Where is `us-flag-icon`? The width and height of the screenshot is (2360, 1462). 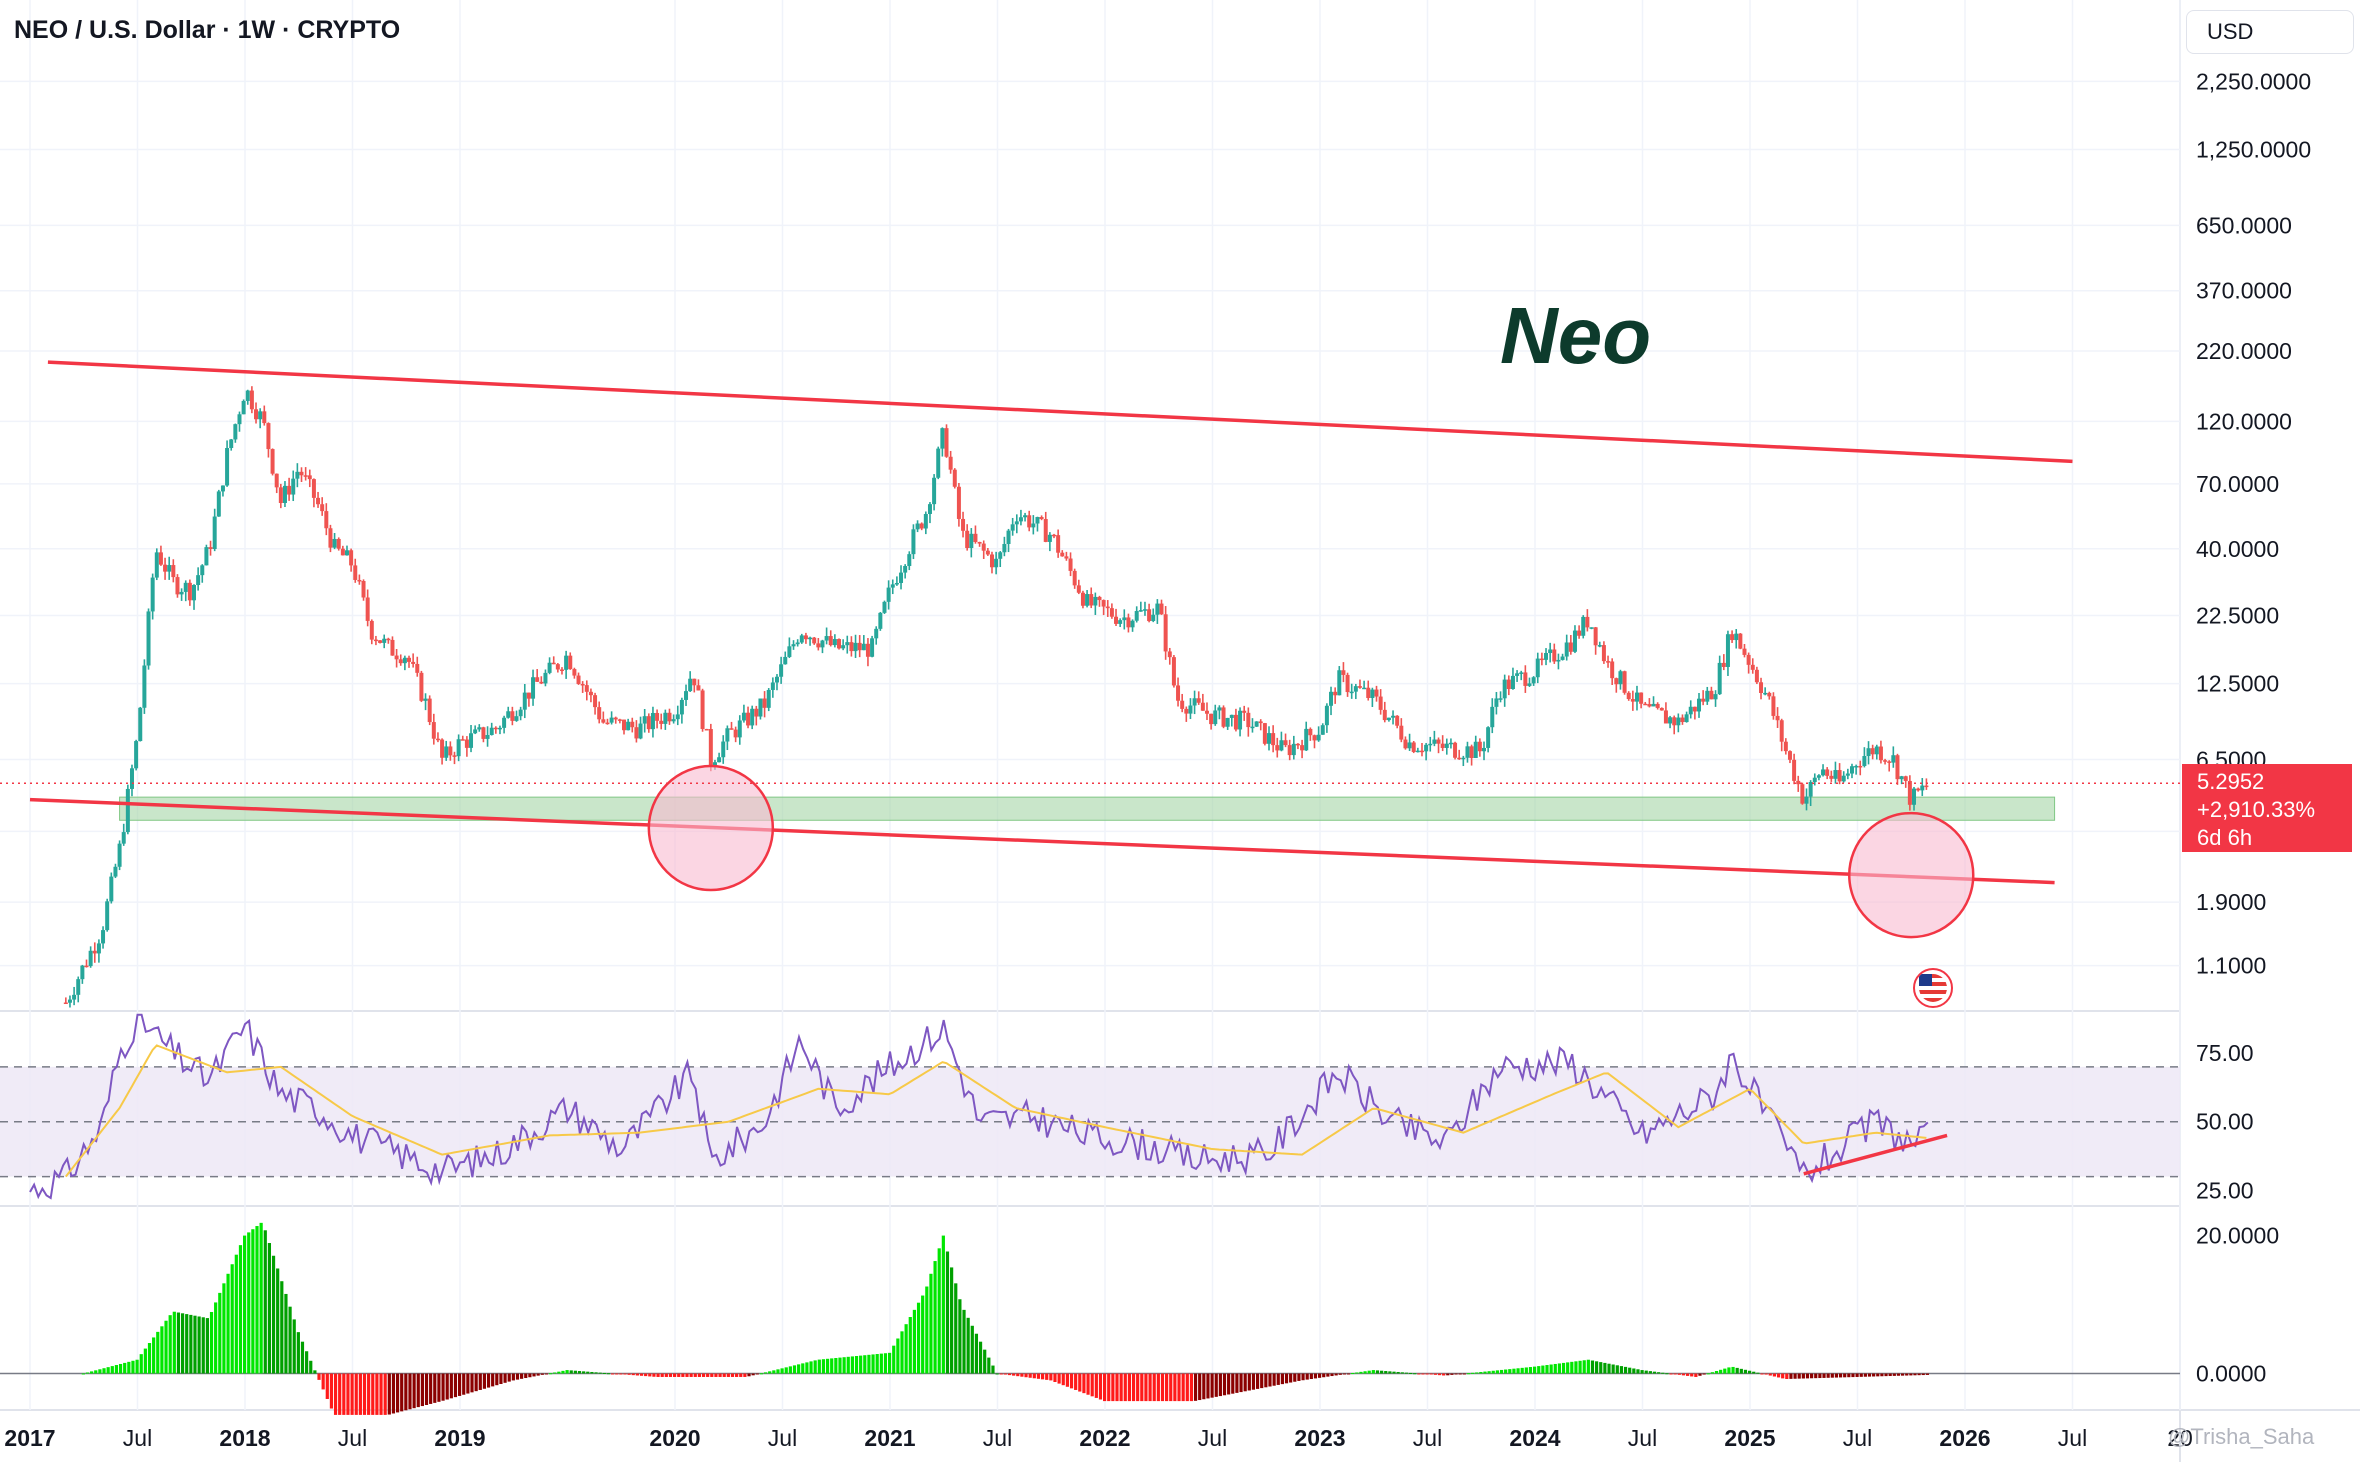 us-flag-icon is located at coordinates (1933, 988).